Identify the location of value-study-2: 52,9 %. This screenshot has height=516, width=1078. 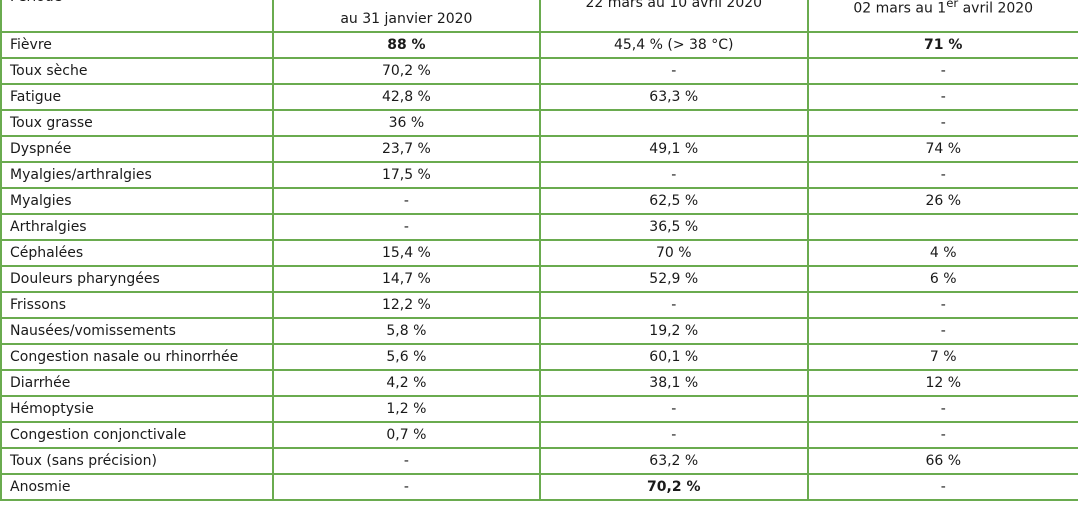
(674, 279).